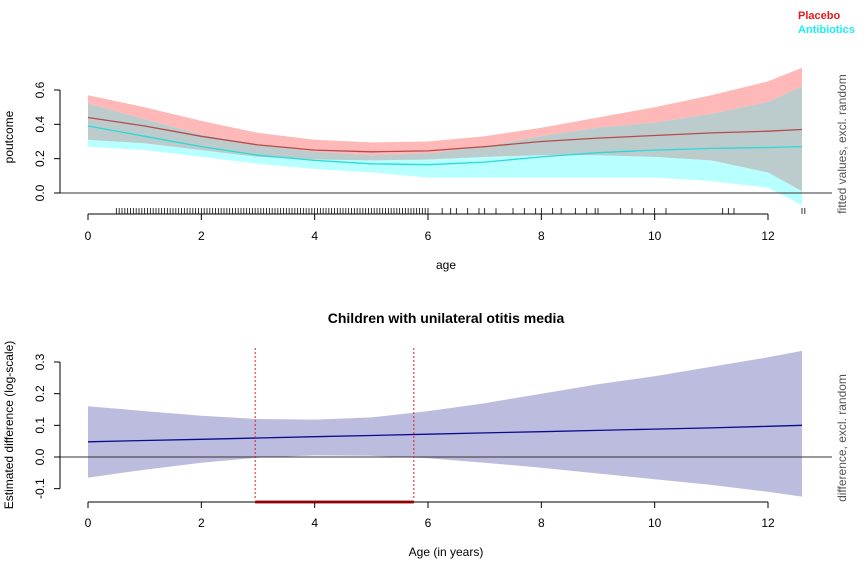  I want to click on y-tick-label: 0.4, so click(40, 124).